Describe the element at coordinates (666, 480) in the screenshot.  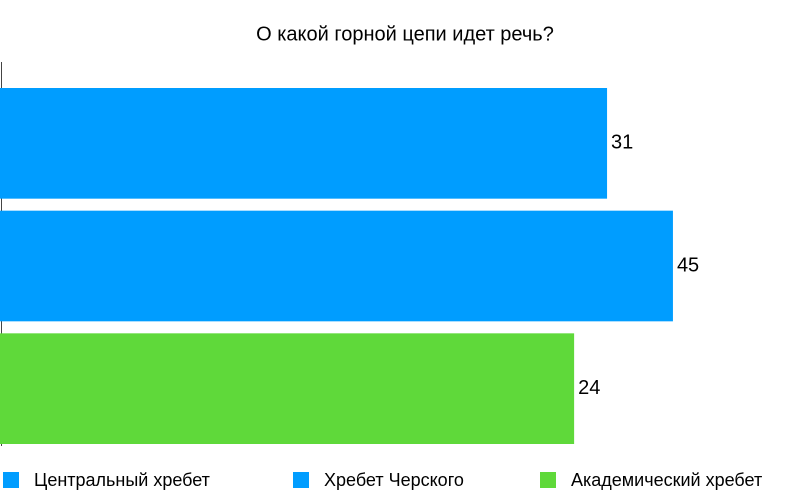
I see `legend-label: Академический хребет` at that location.